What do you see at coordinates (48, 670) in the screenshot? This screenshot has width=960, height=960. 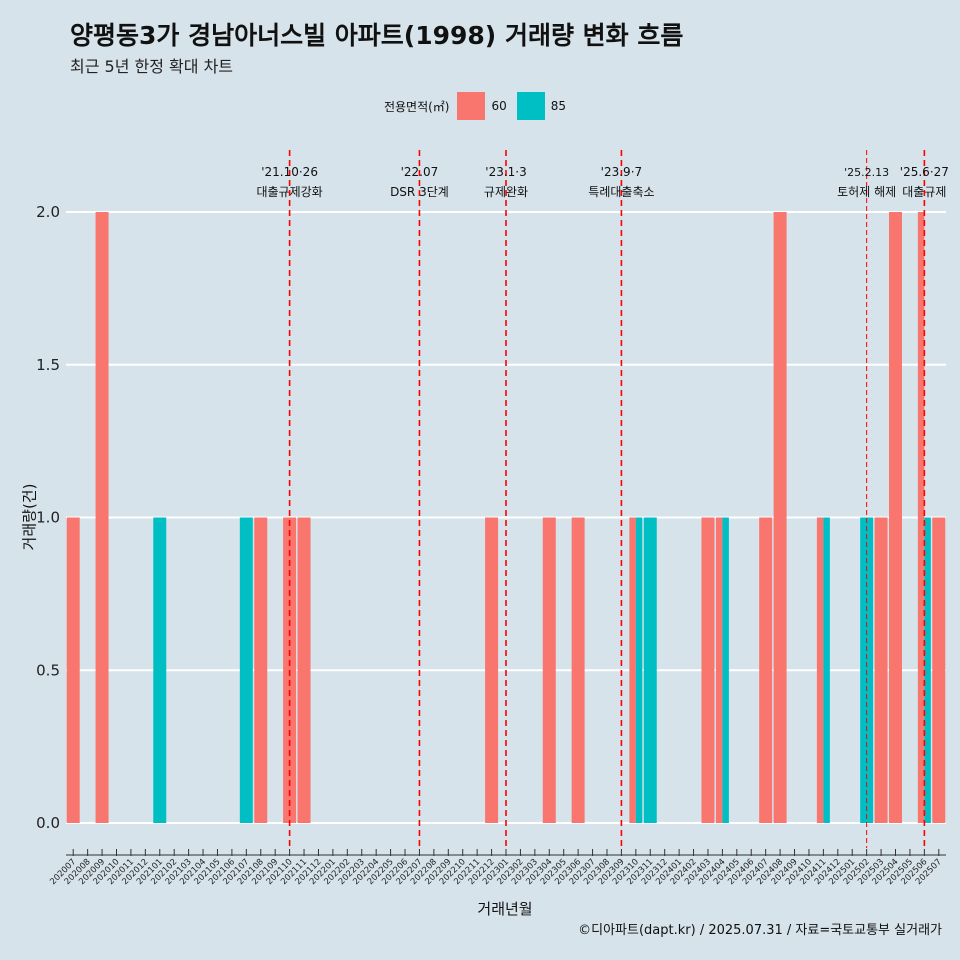 I see `y-tick-label: 0.5` at bounding box center [48, 670].